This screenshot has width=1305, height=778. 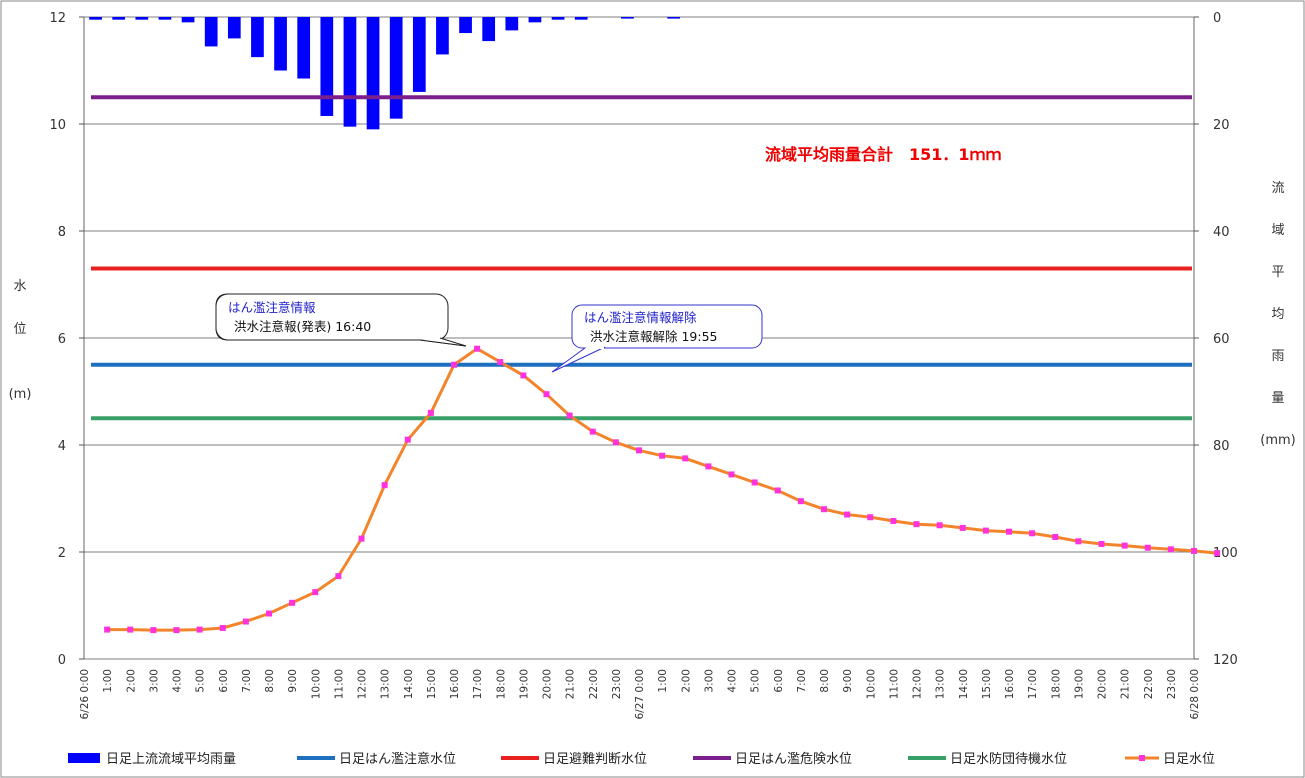 What do you see at coordinates (1277, 188) in the screenshot?
I see `right-axis-label: 流` at bounding box center [1277, 188].